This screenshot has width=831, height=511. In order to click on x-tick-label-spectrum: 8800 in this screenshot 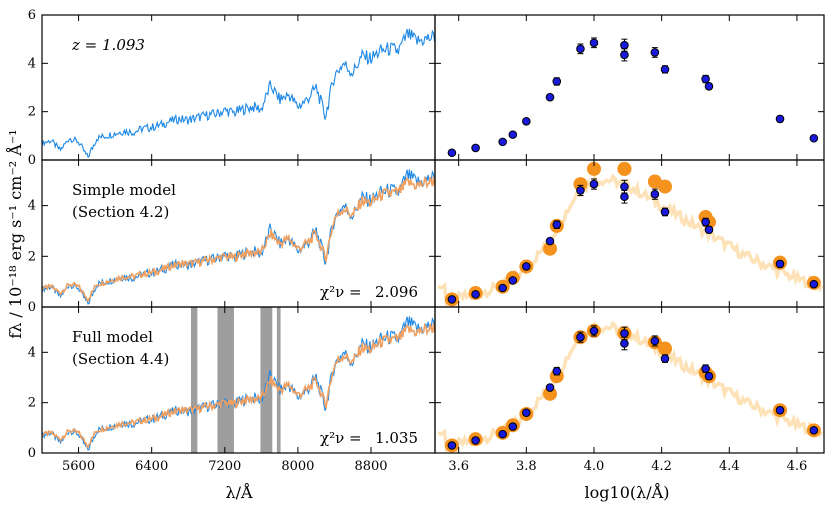, I will do `click(370, 466)`.